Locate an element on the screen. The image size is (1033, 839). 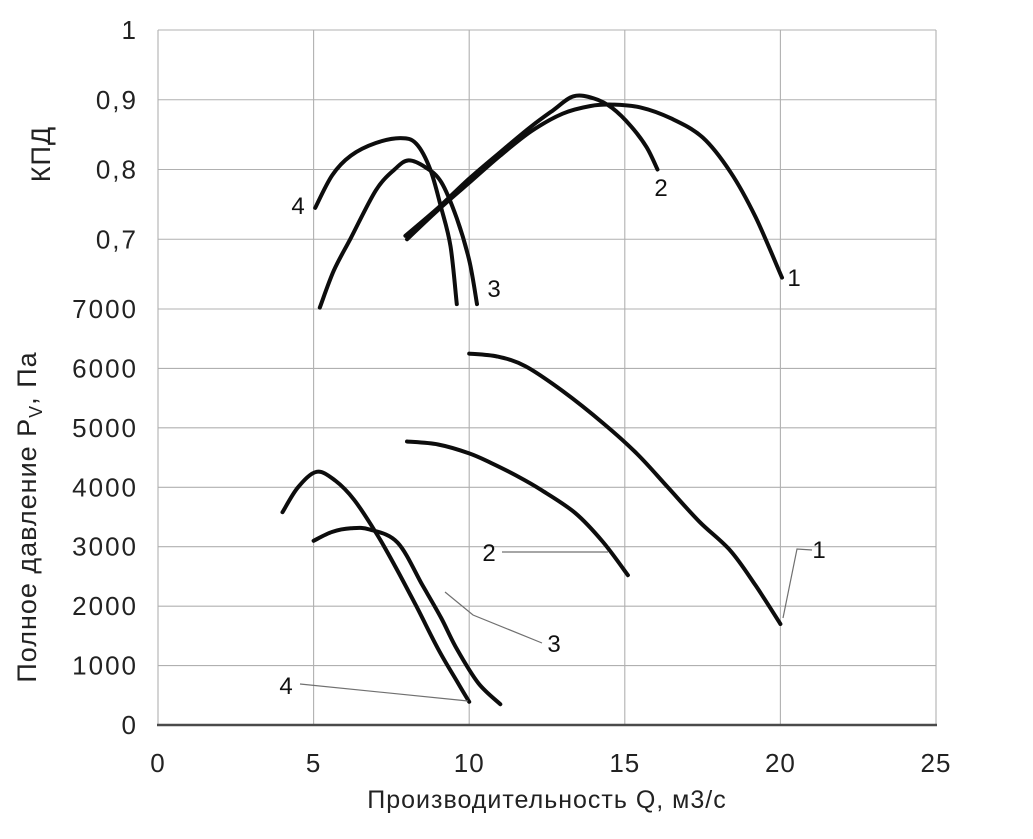
x-tick-label: 0 is located at coordinates (157, 763).